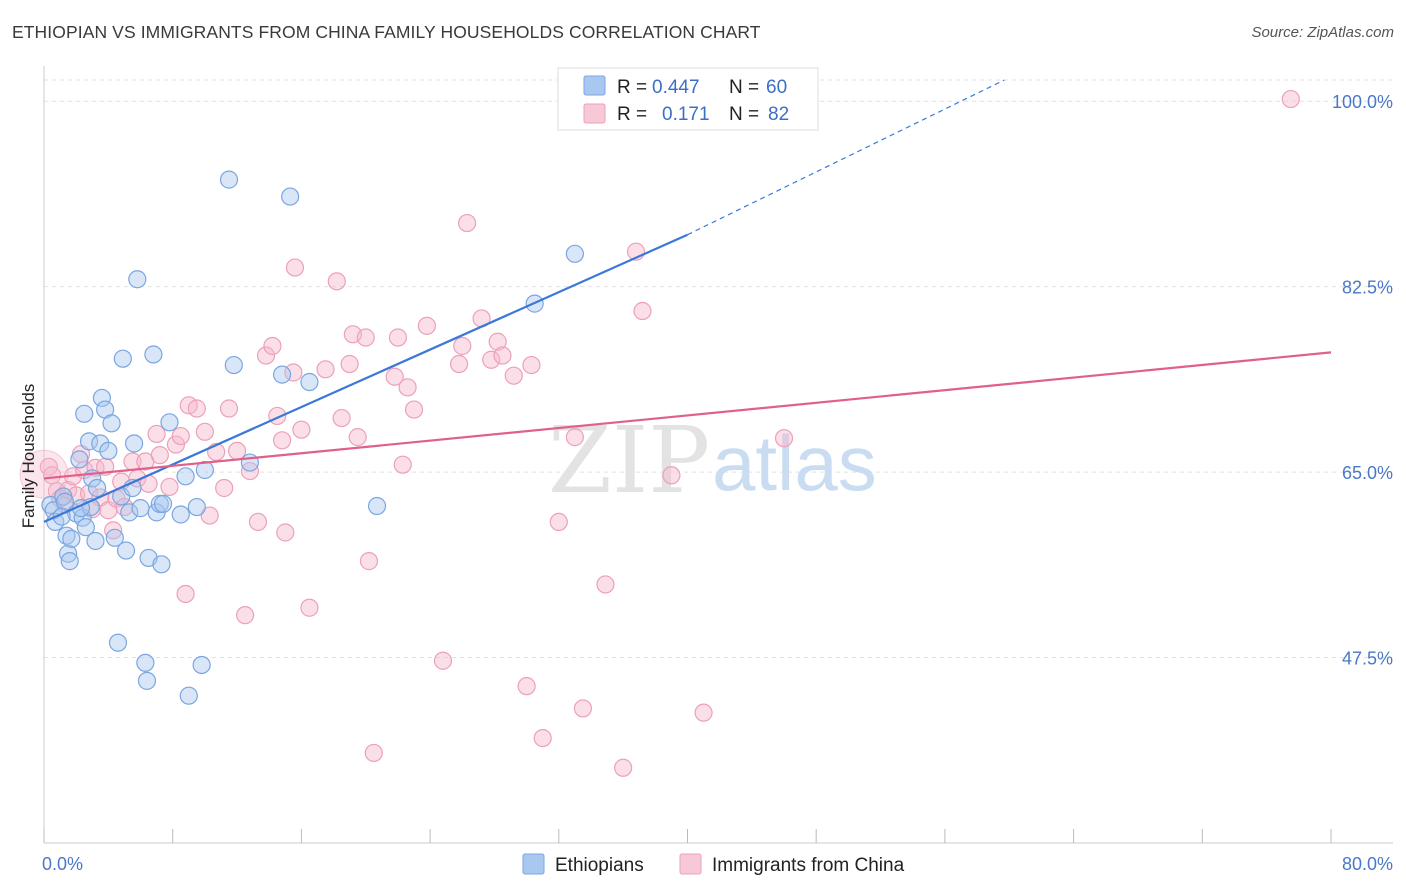 The image size is (1406, 892). What do you see at coordinates (1362, 380) in the screenshot?
I see `y-tick-labels: 47.5% 65.0% 82.5% 100.0%` at bounding box center [1362, 380].